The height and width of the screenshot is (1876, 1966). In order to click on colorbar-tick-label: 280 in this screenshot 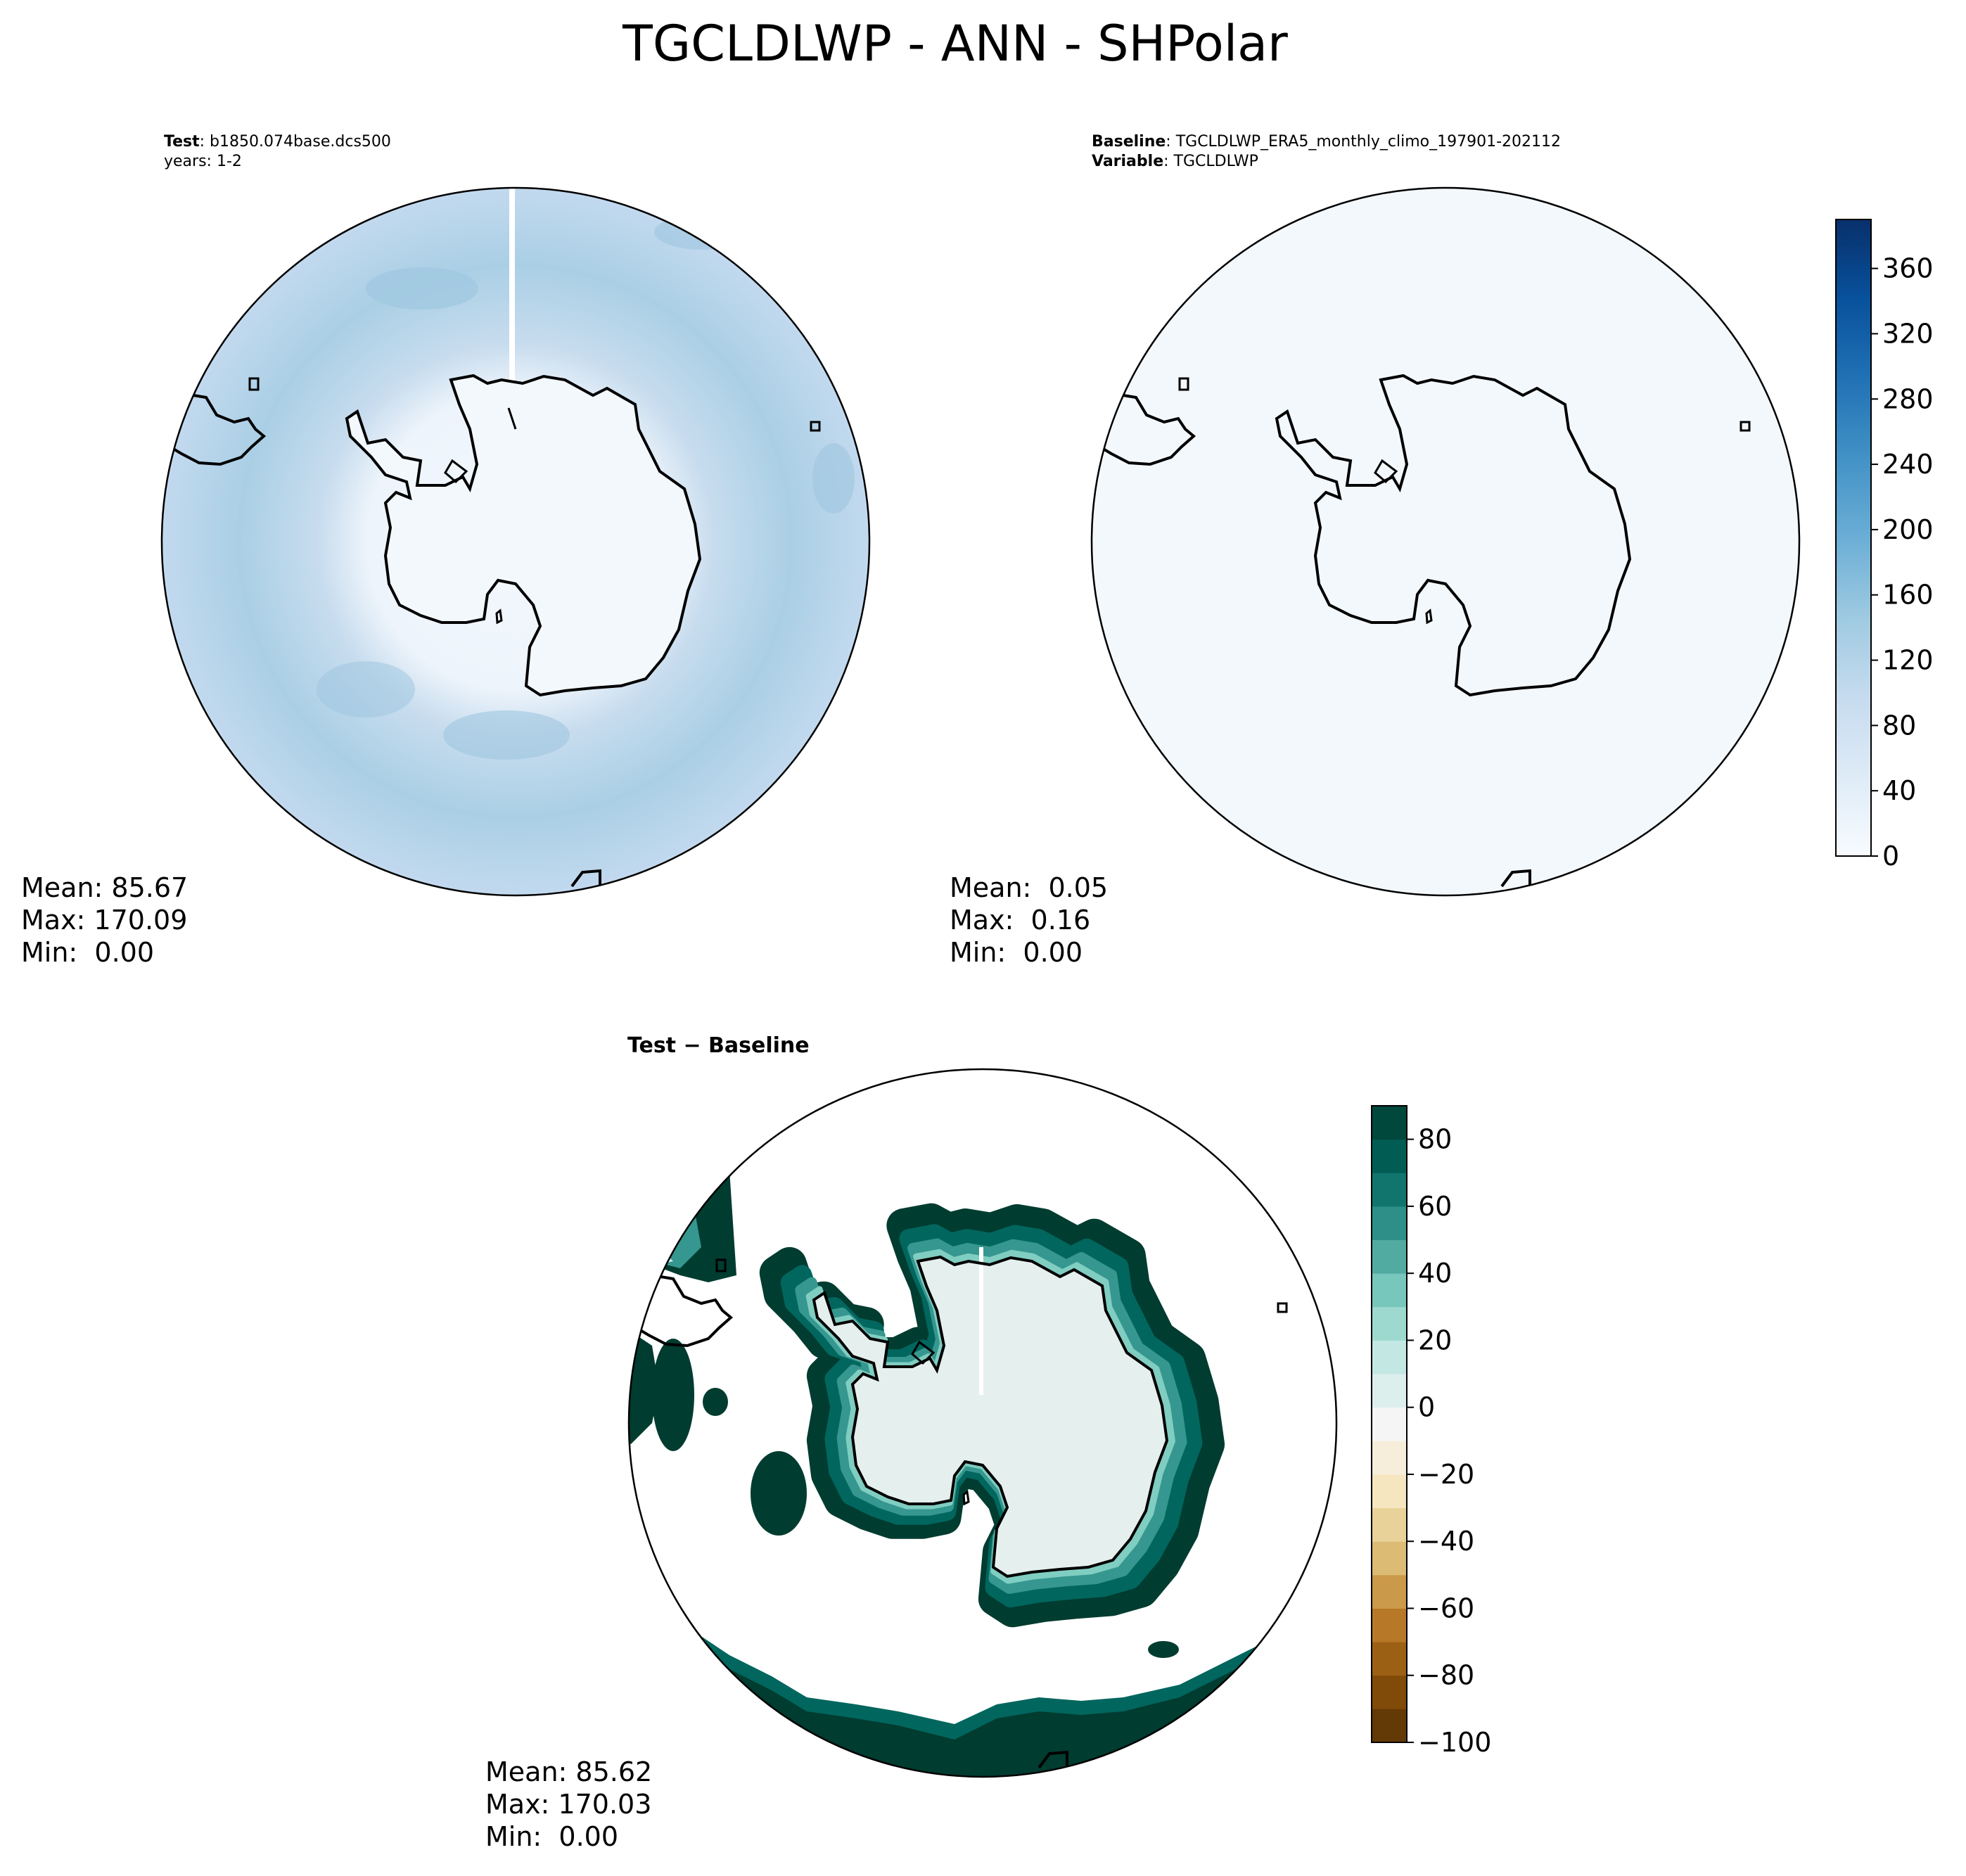, I will do `click(1908, 398)`.